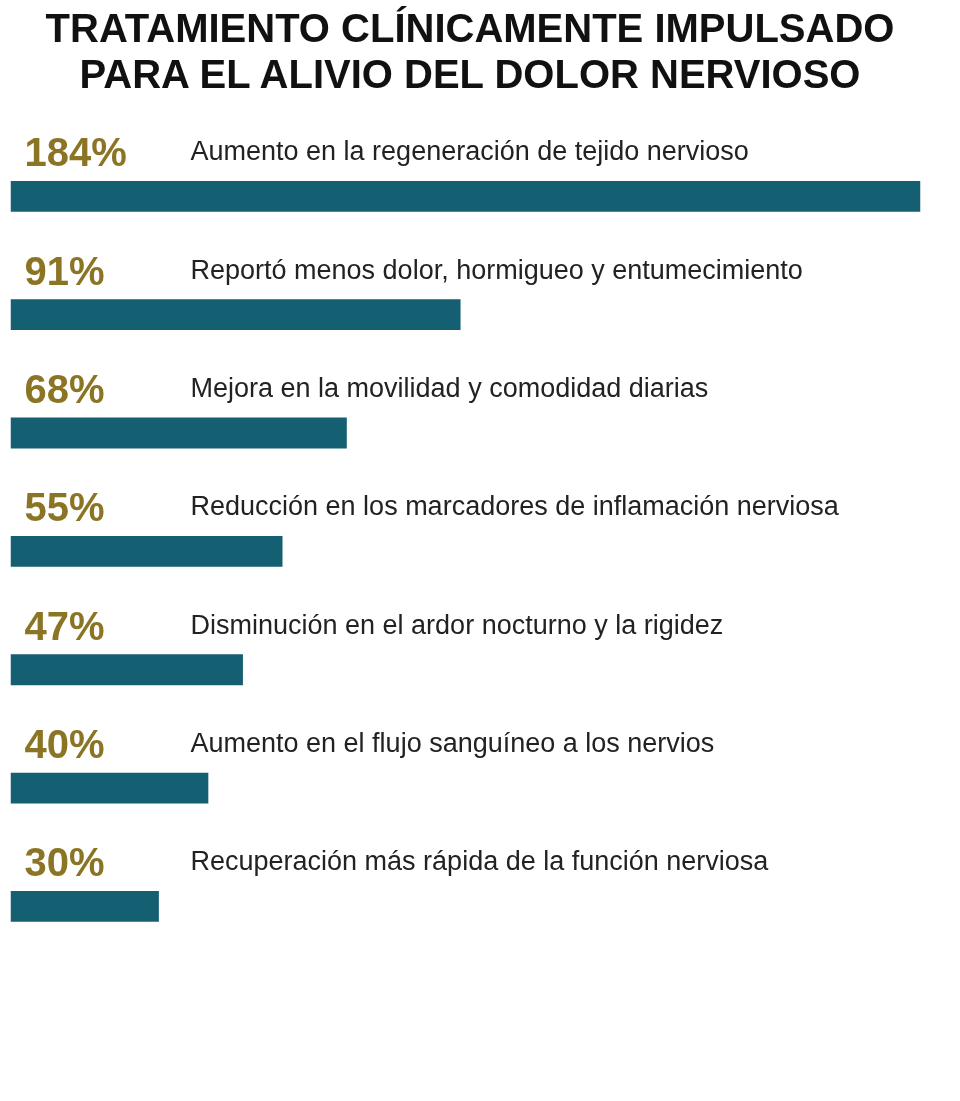 The height and width of the screenshot is (1101, 960). I want to click on data-label: 91%, so click(64, 270).